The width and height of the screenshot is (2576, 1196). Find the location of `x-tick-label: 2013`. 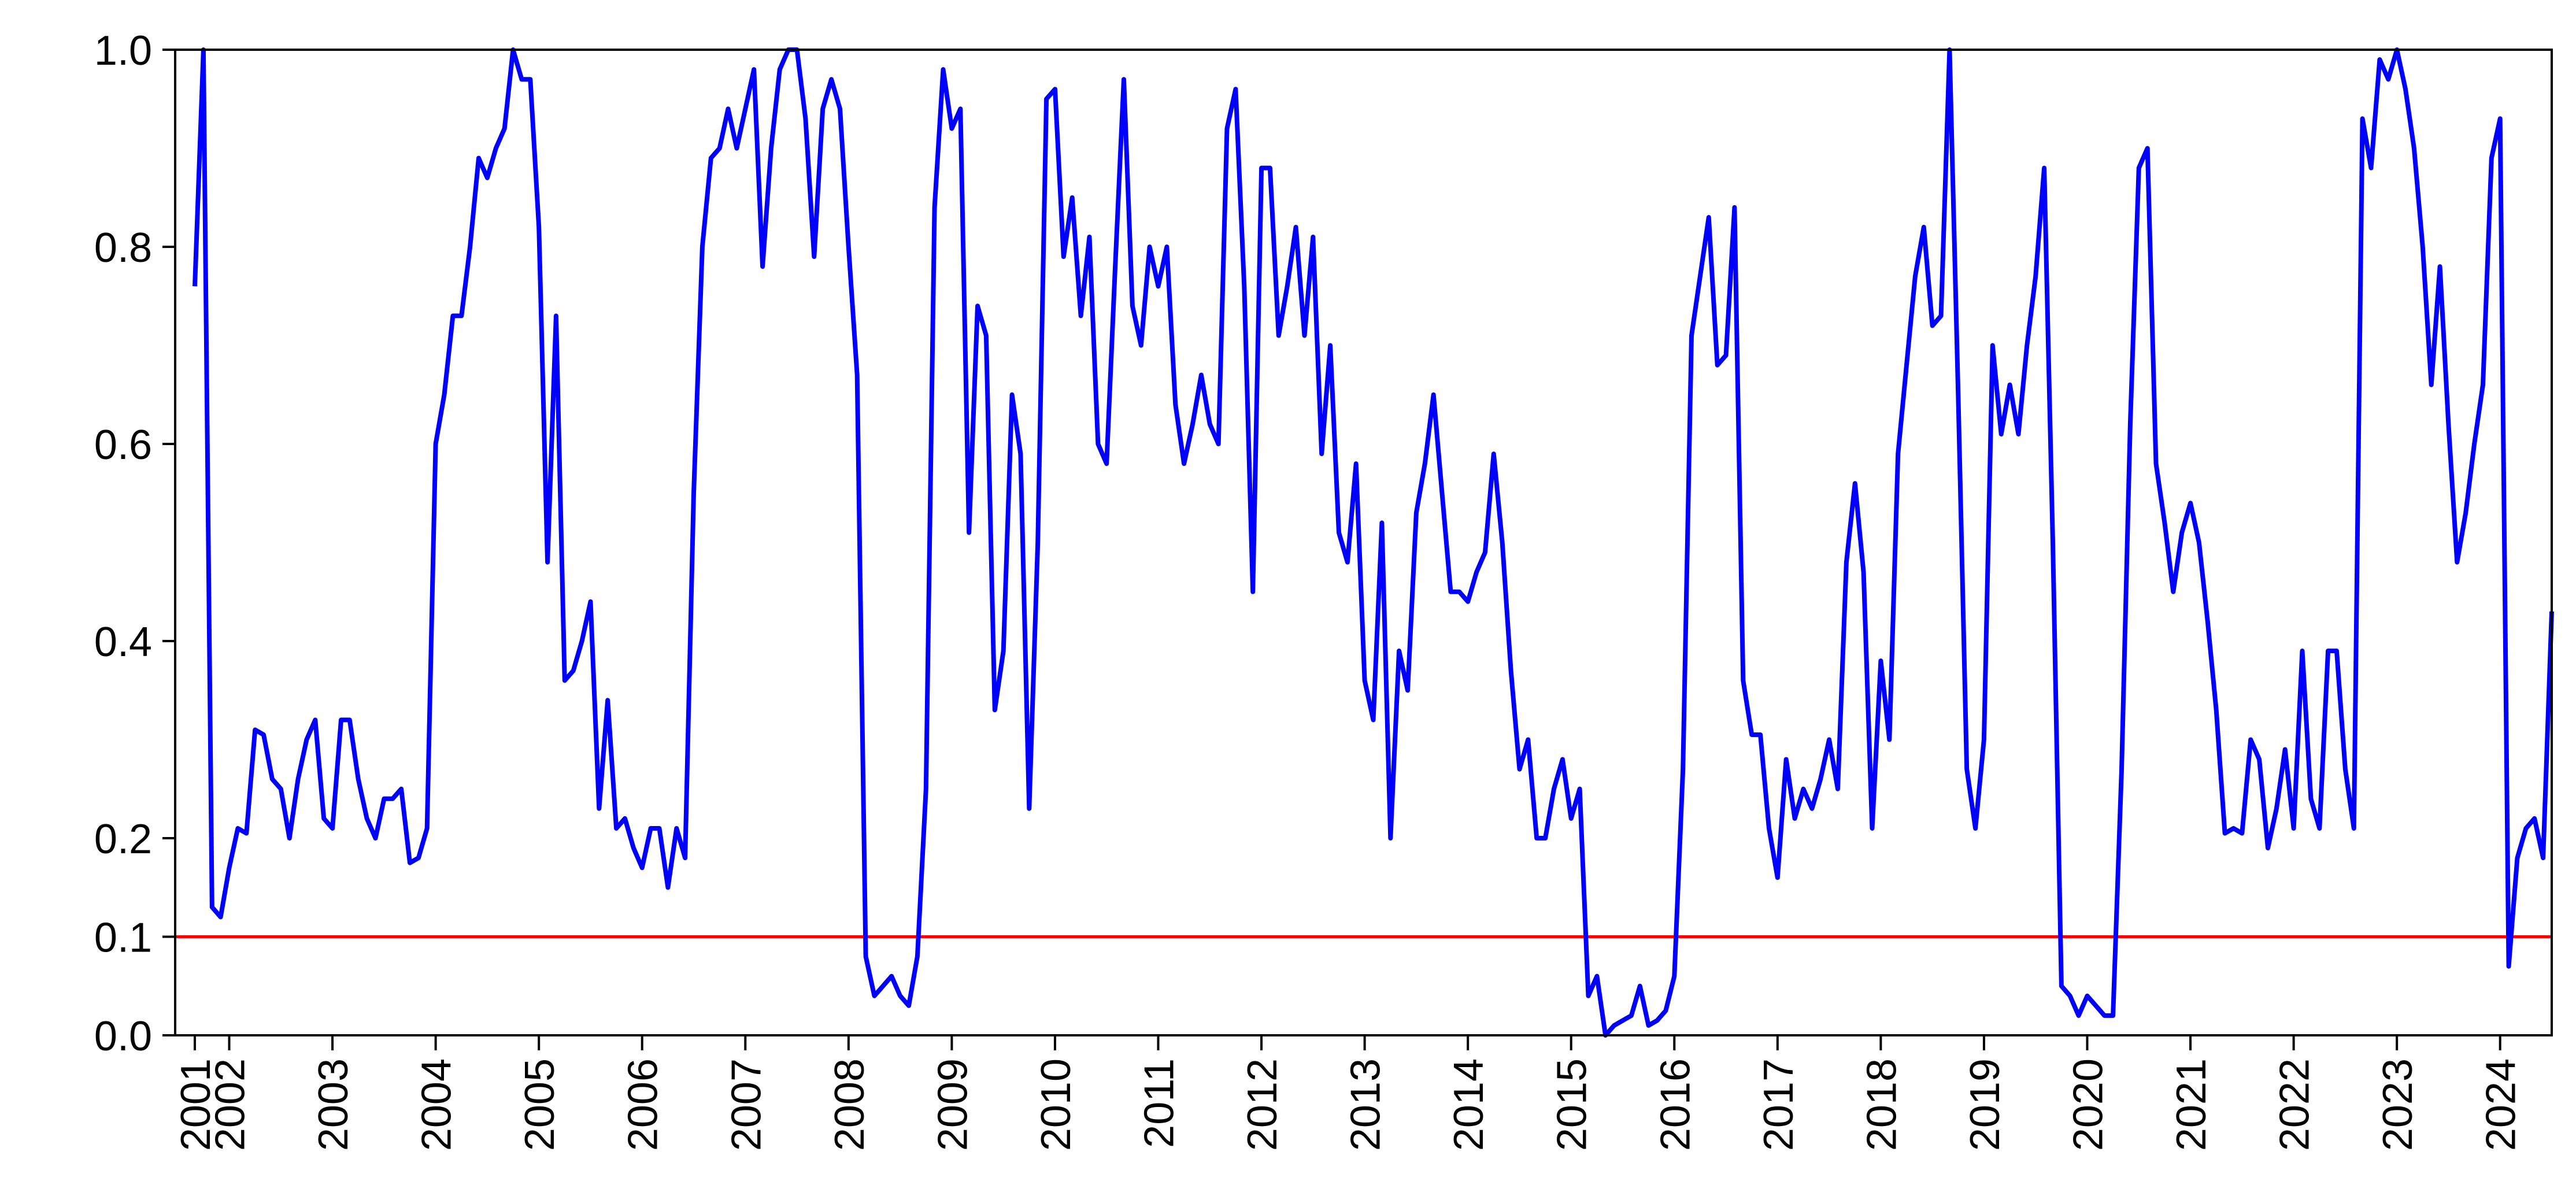

x-tick-label: 2013 is located at coordinates (1366, 1104).